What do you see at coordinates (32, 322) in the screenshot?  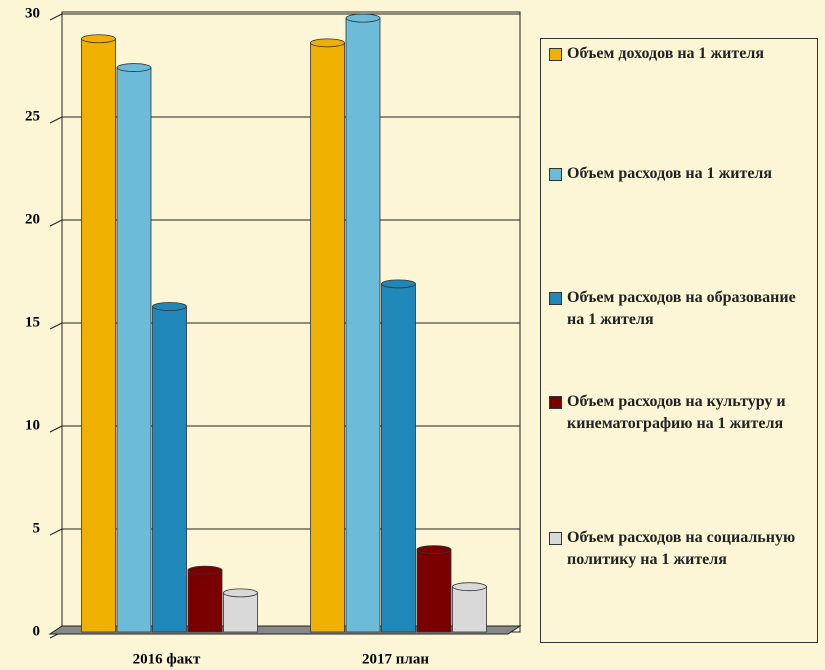 I see `y-tick-label: 15` at bounding box center [32, 322].